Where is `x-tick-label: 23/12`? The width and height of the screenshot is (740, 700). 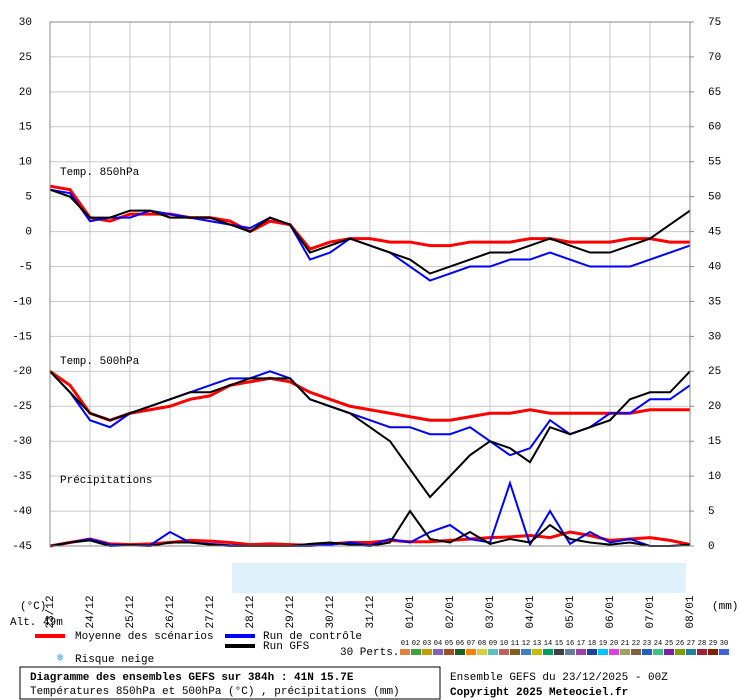
x-tick-label: 23/12 is located at coordinates (51, 611).